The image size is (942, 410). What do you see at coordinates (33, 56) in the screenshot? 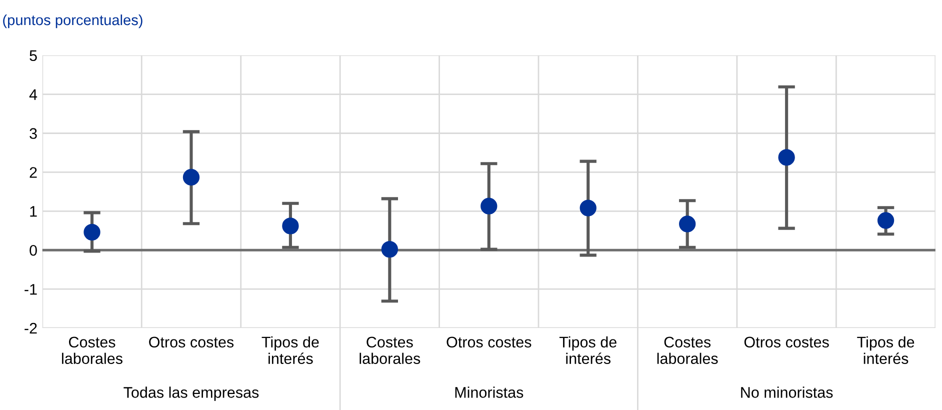
I see `y-tick-label: 5` at bounding box center [33, 56].